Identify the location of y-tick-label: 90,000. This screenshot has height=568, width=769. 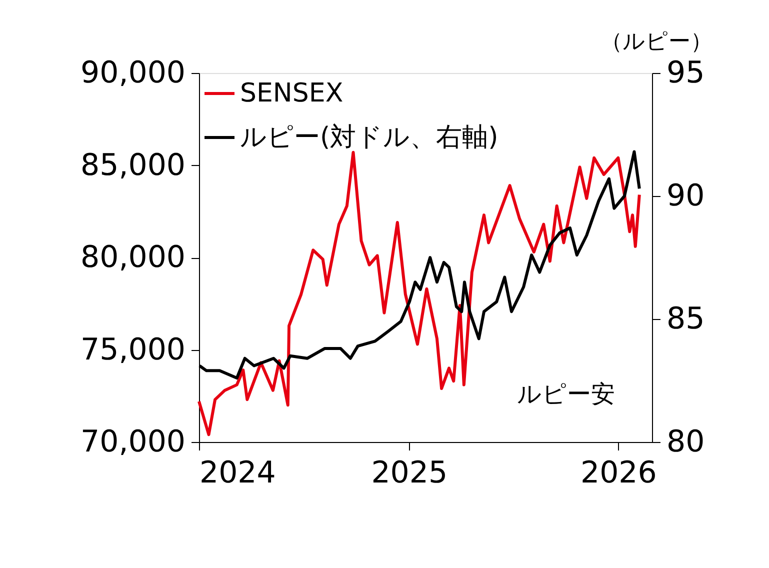
(133, 73).